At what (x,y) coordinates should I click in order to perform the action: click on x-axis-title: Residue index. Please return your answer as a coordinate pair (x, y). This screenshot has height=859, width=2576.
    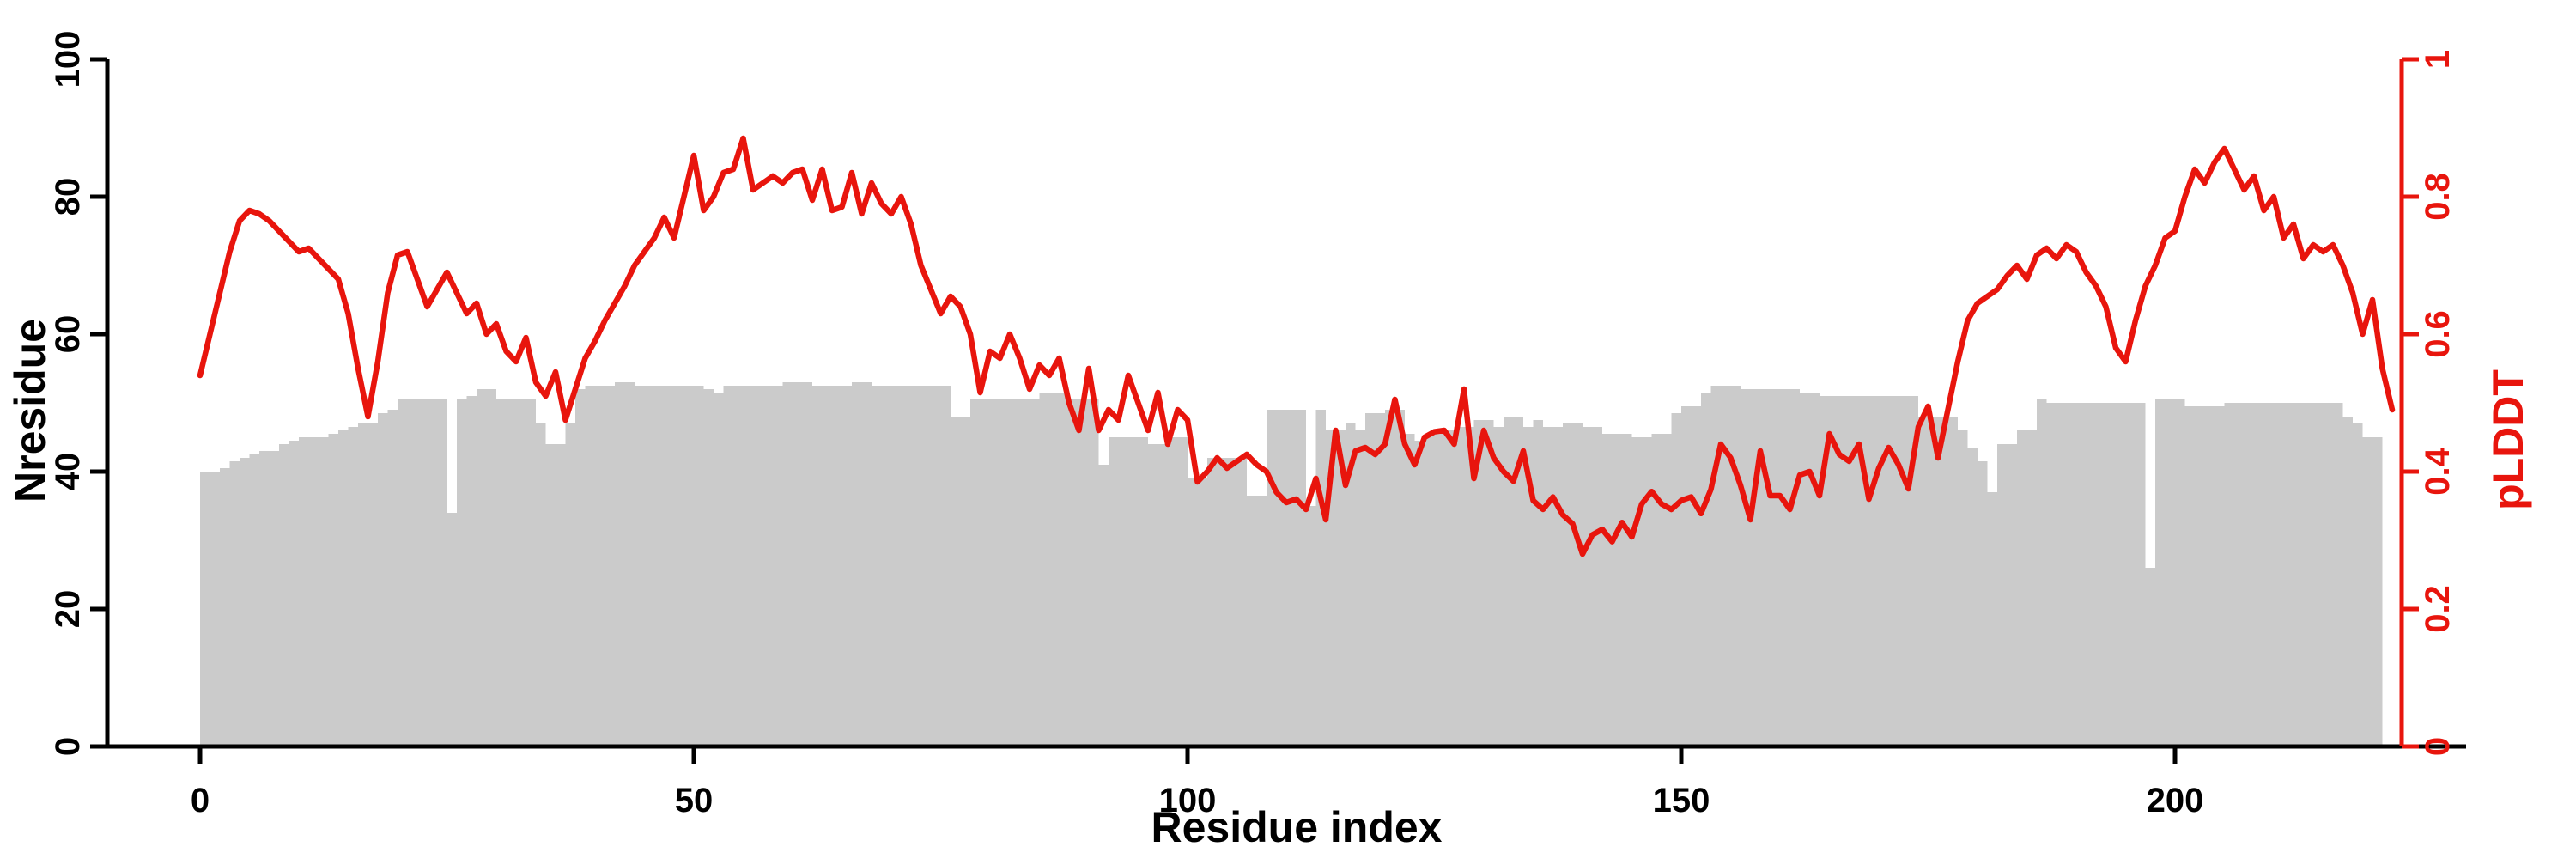
    Looking at the image, I should click on (1297, 827).